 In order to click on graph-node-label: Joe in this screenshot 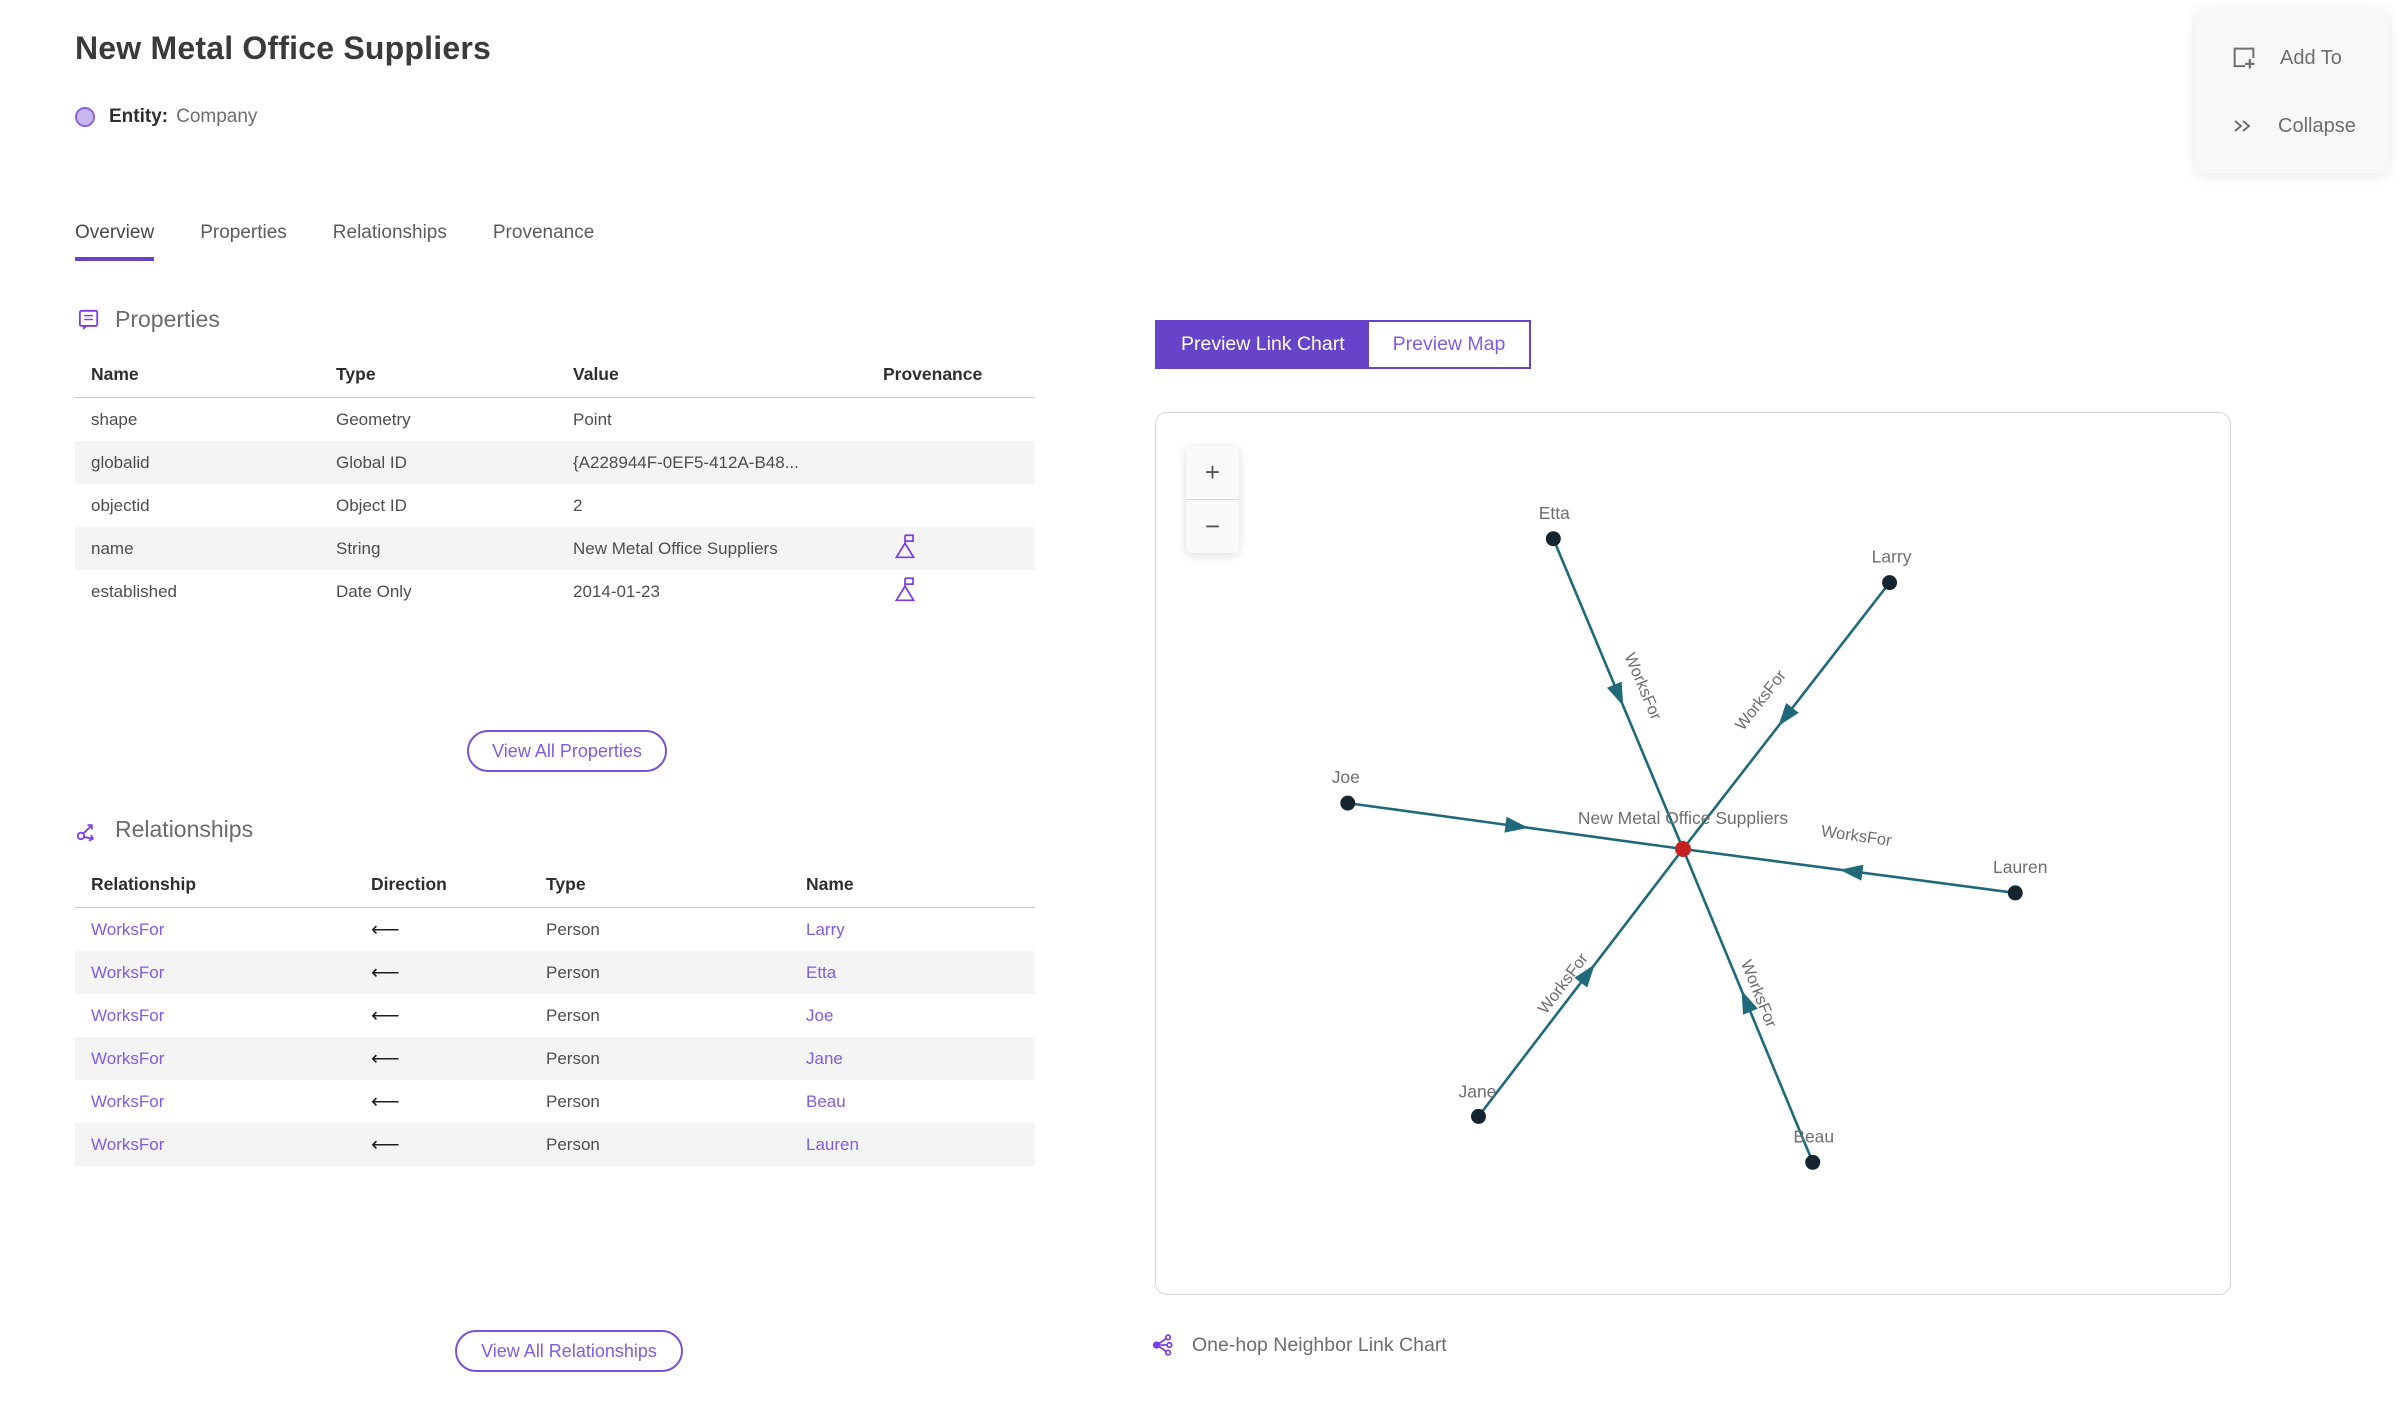, I will do `click(1346, 777)`.